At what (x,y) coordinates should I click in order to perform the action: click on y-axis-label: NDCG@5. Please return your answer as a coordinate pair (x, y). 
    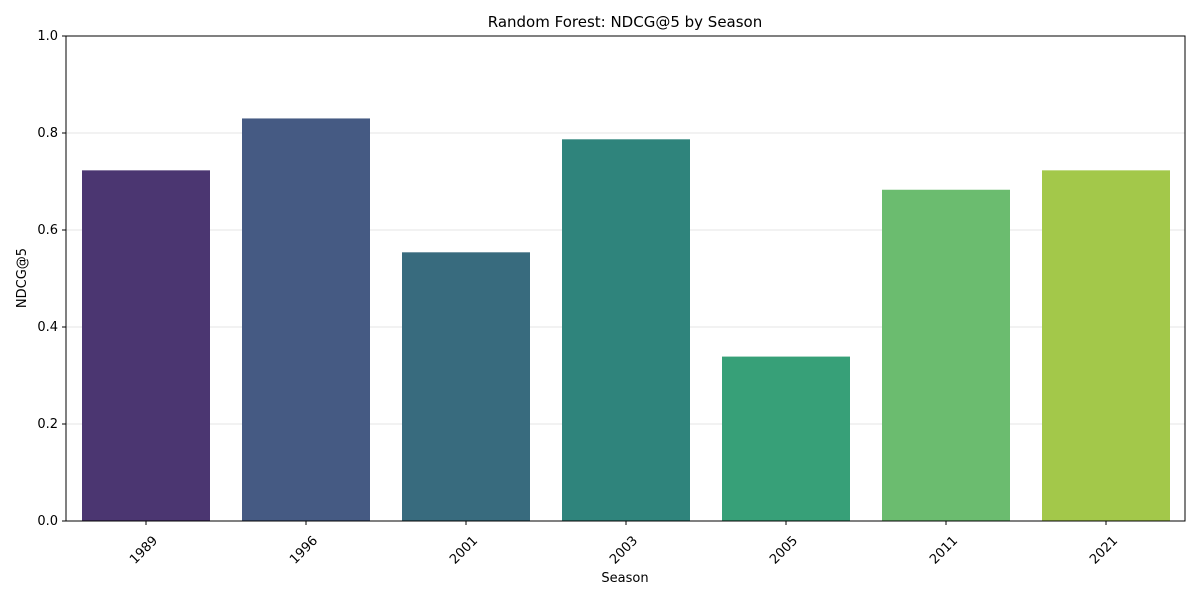
    Looking at the image, I should click on (22, 278).